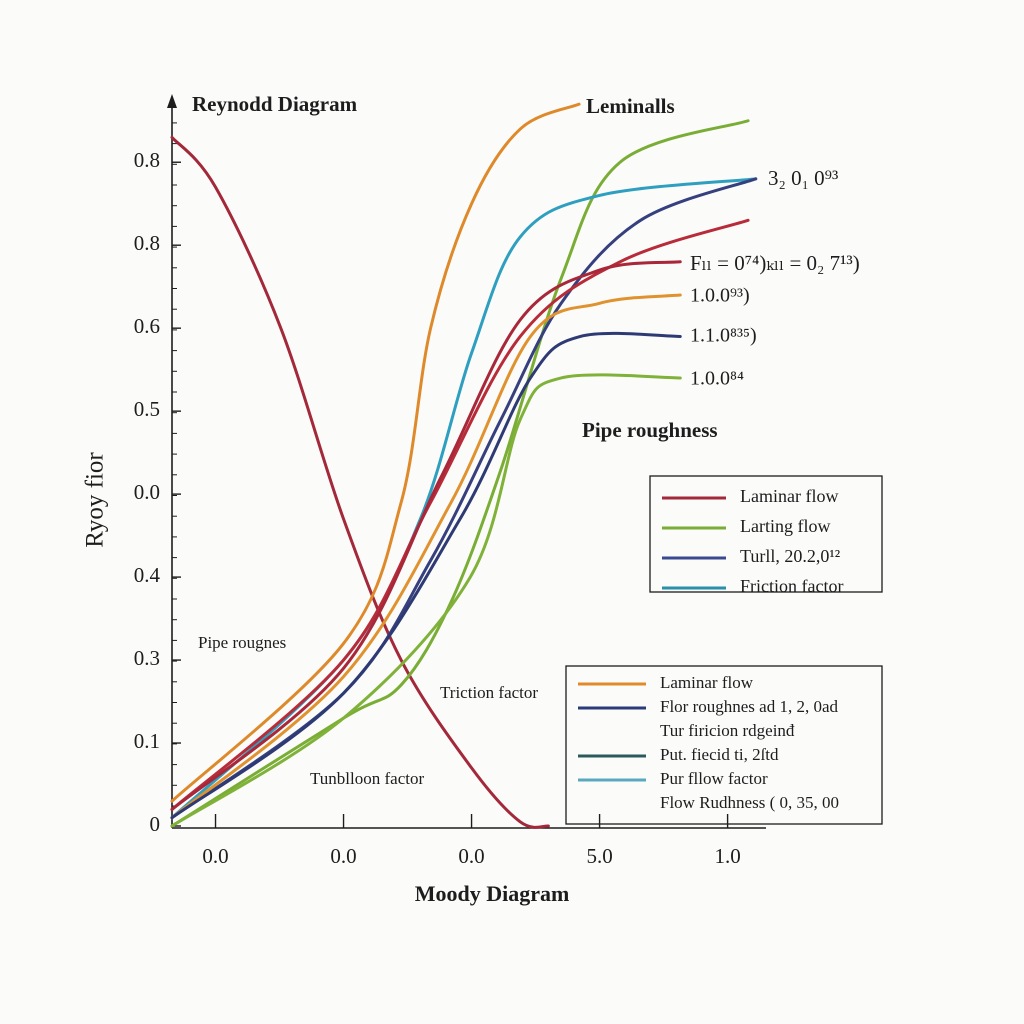 The image size is (1024, 1024). What do you see at coordinates (803, 178) in the screenshot?
I see `annotation: 3₂ 0₁ 0⁹³` at bounding box center [803, 178].